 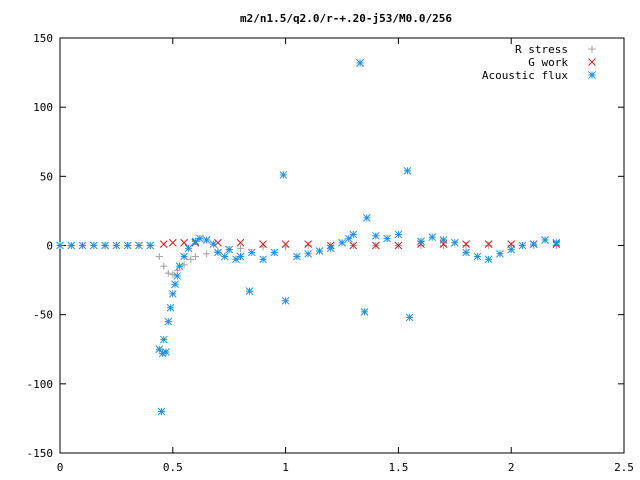 I want to click on legend-marker-stroke, so click(x=592, y=62).